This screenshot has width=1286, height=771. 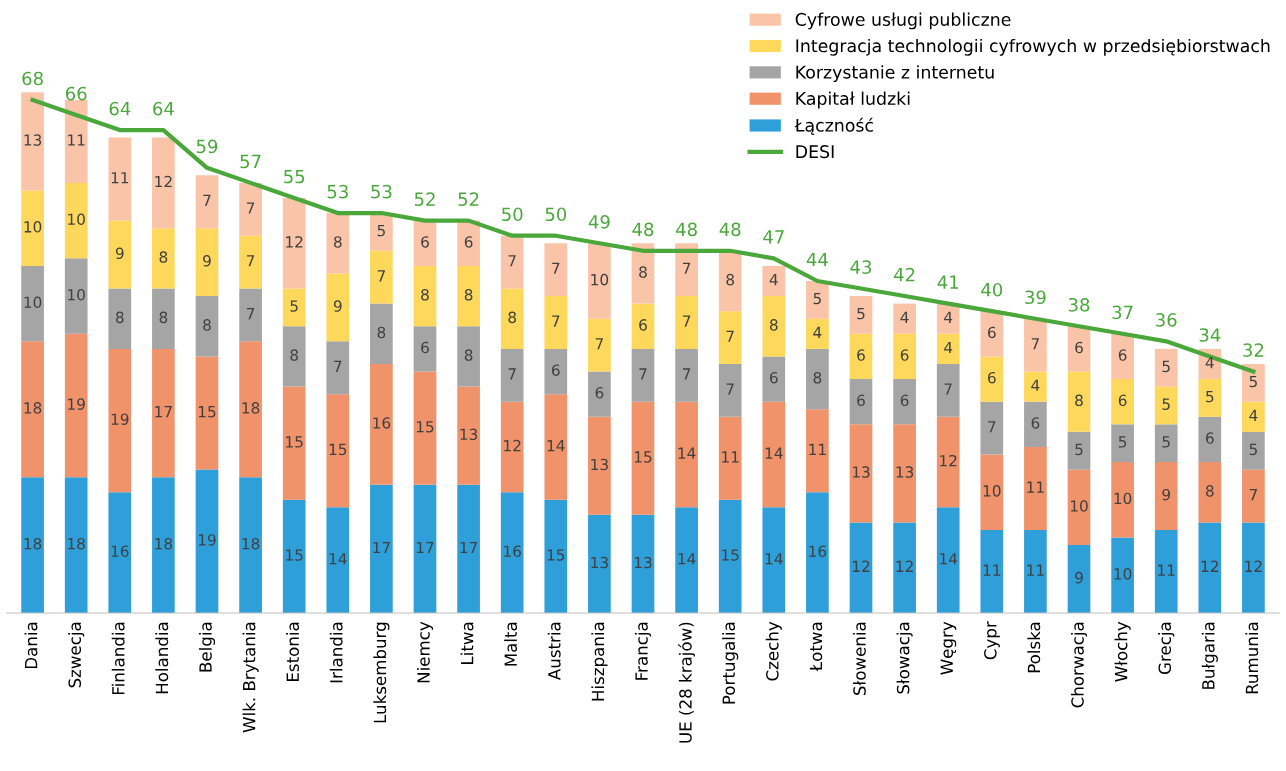 I want to click on legend-label: Korzystanie z internetu, so click(x=895, y=74).